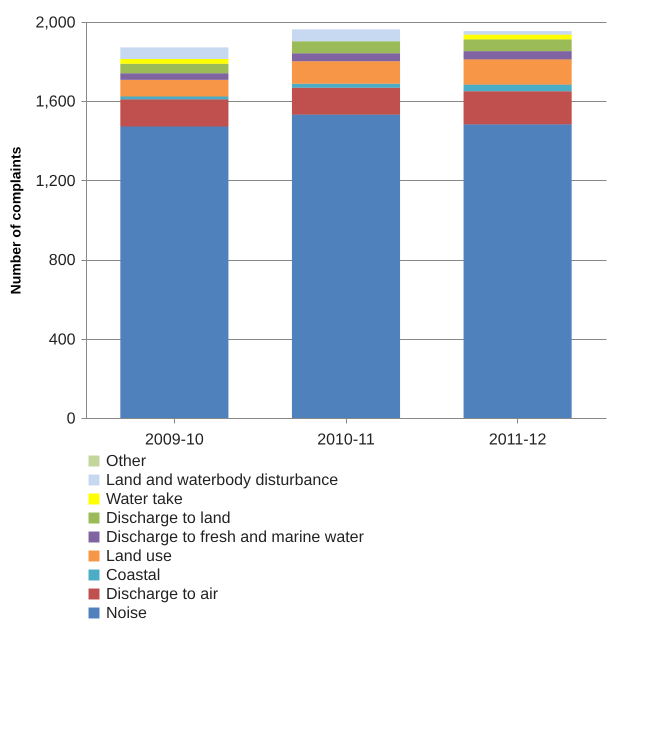  Describe the element at coordinates (235, 537) in the screenshot. I see `legend-label: Discharge to fresh and marine water` at that location.